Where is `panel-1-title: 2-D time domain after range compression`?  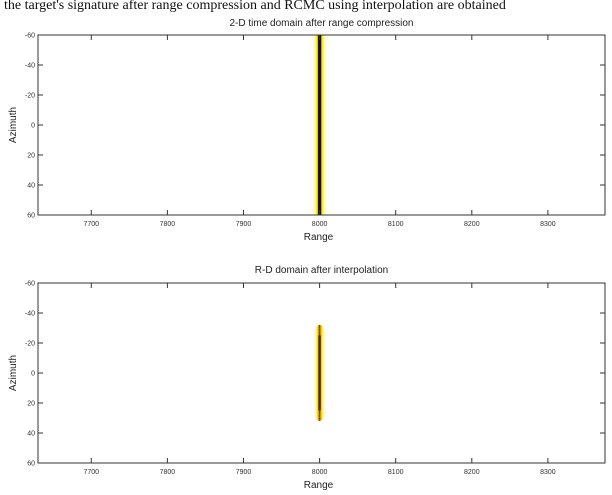 panel-1-title: 2-D time domain after range compression is located at coordinates (322, 23).